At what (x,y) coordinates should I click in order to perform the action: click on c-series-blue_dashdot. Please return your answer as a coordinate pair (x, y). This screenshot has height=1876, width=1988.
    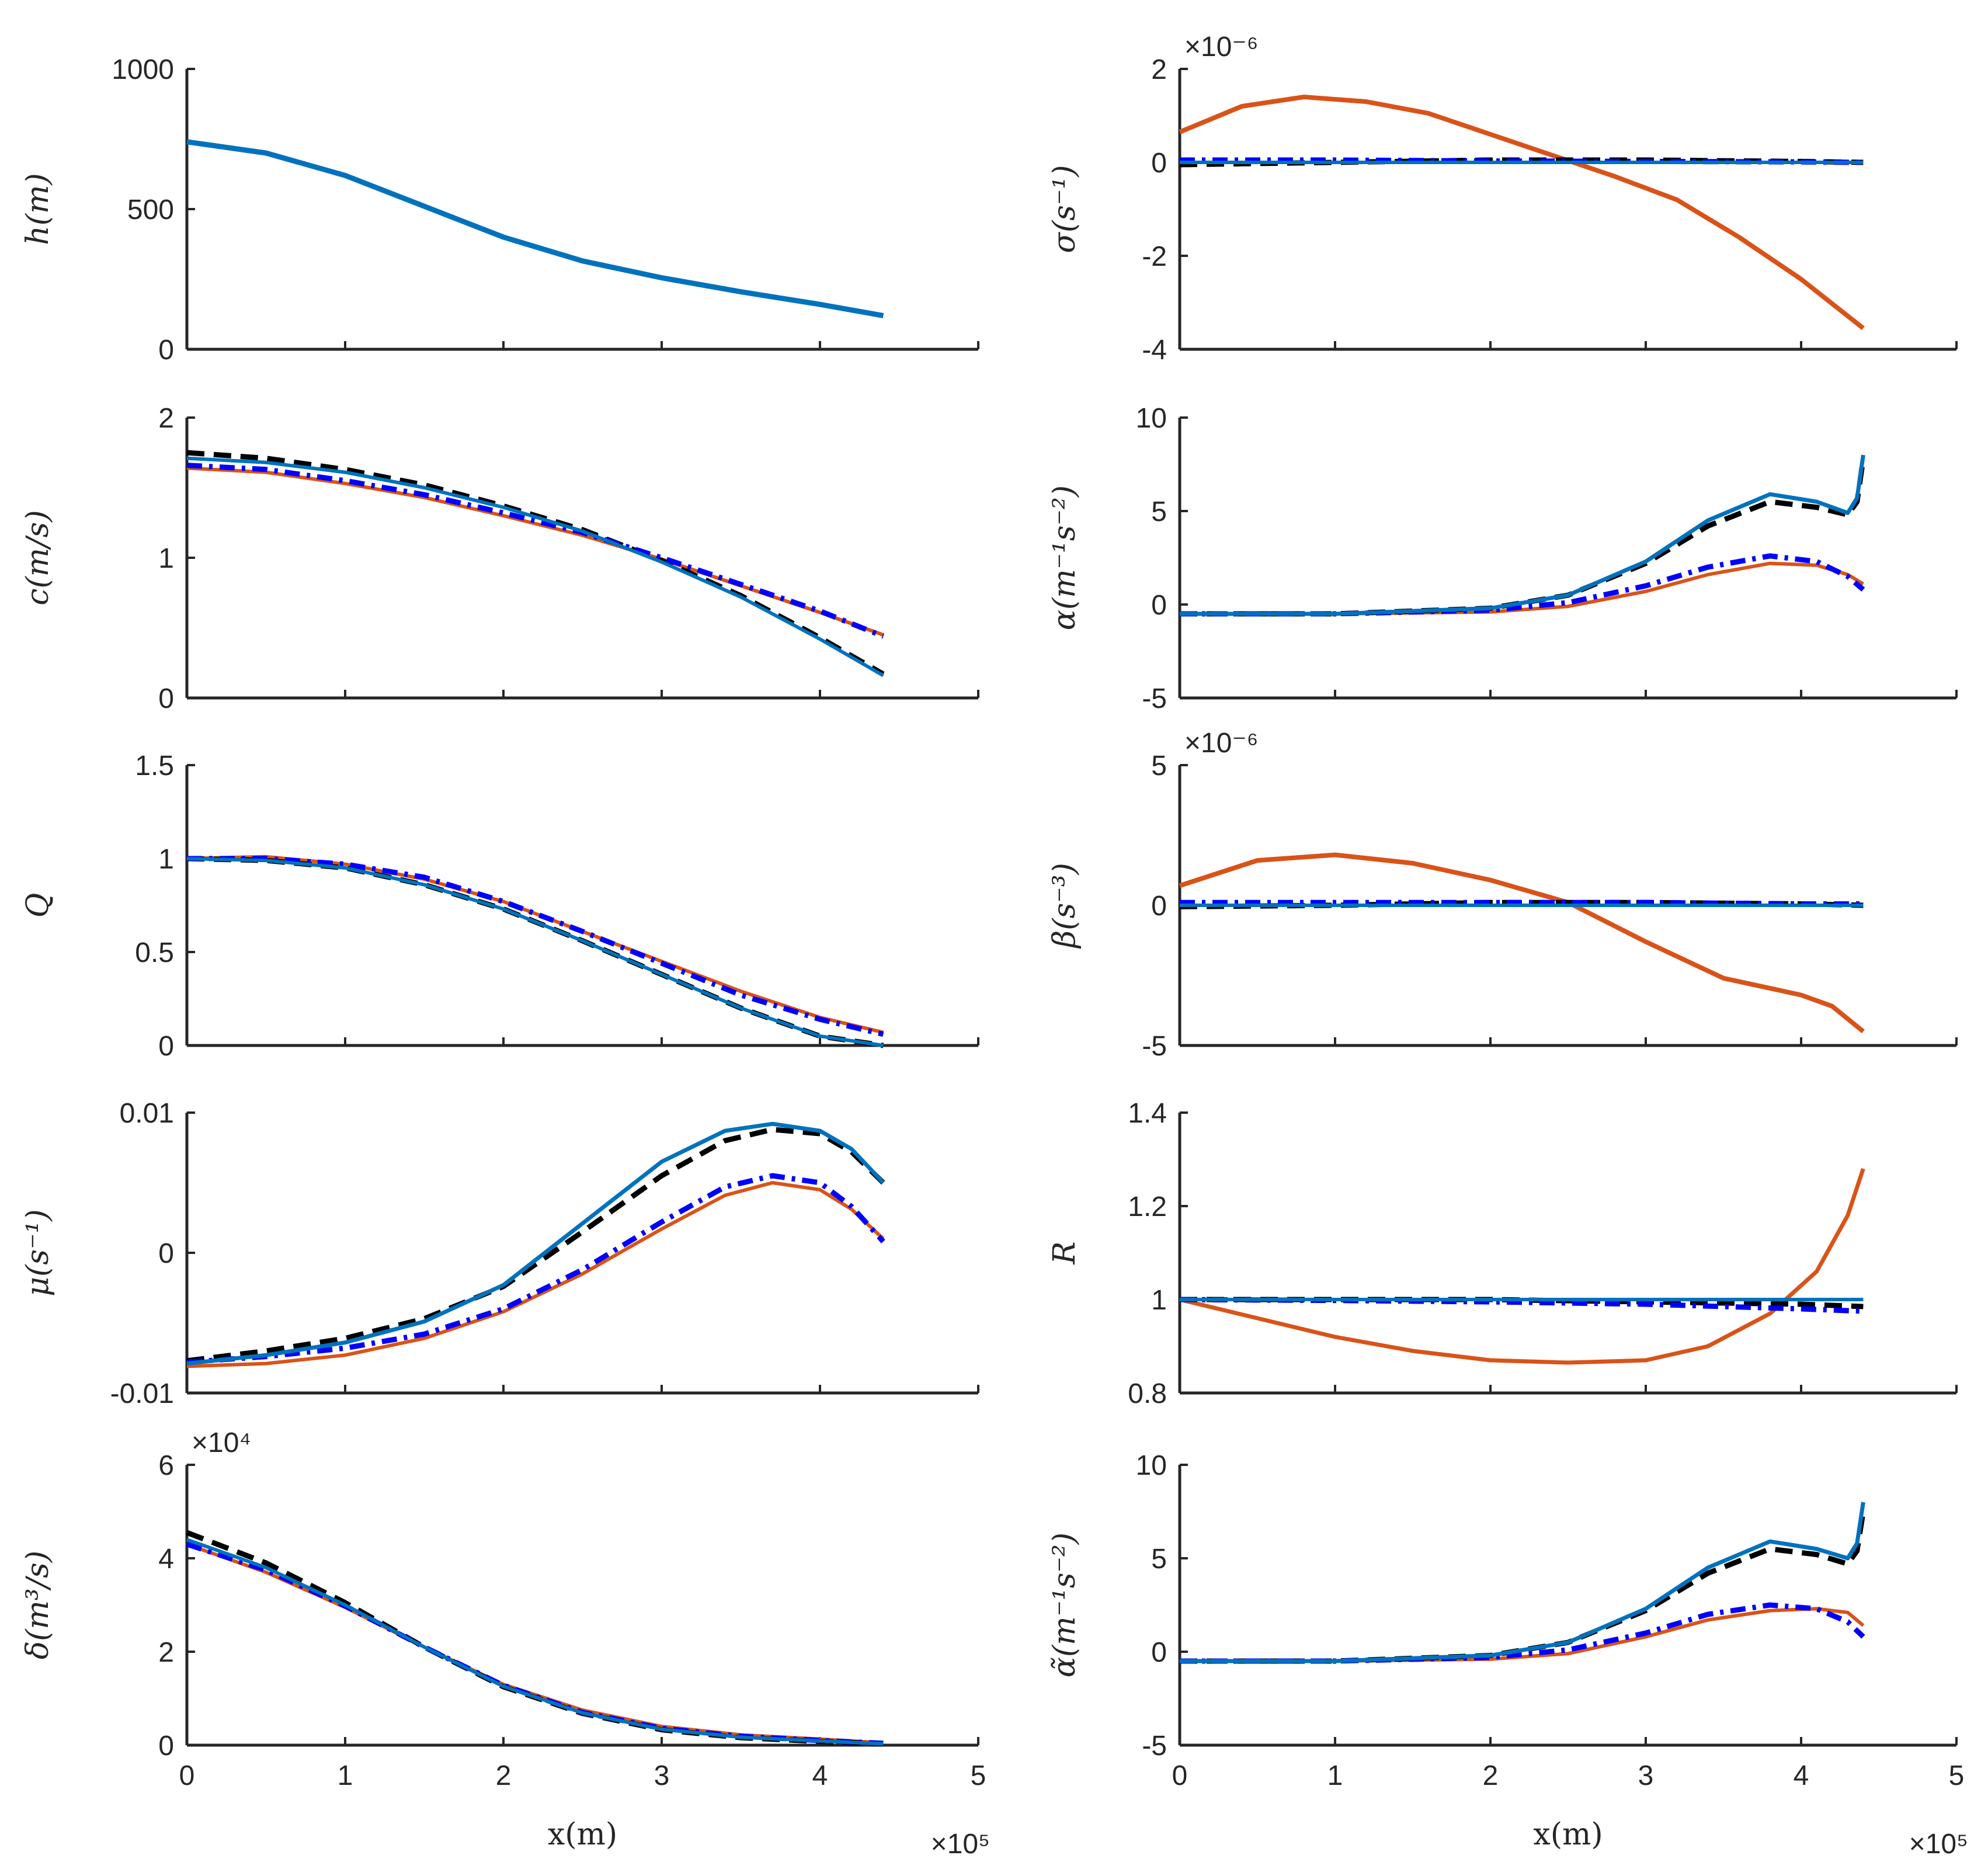
    Looking at the image, I should click on (535, 551).